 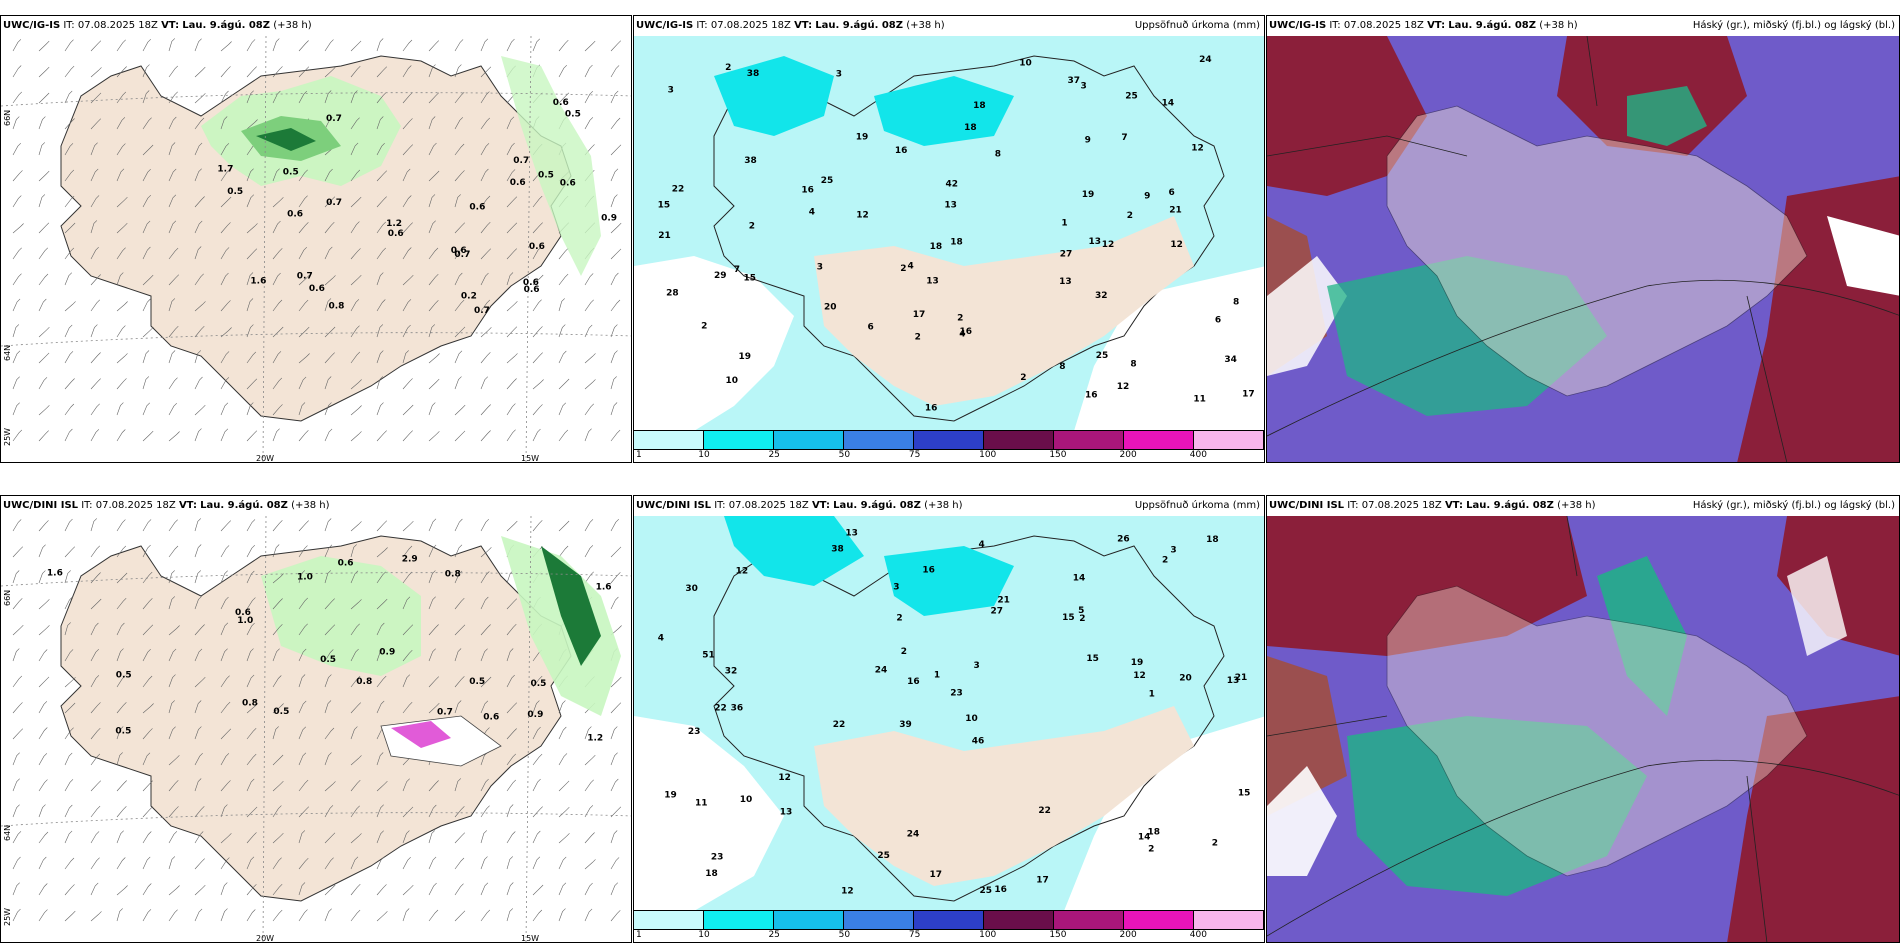 I want to click on map-value-label: 22, so click(x=839, y=725).